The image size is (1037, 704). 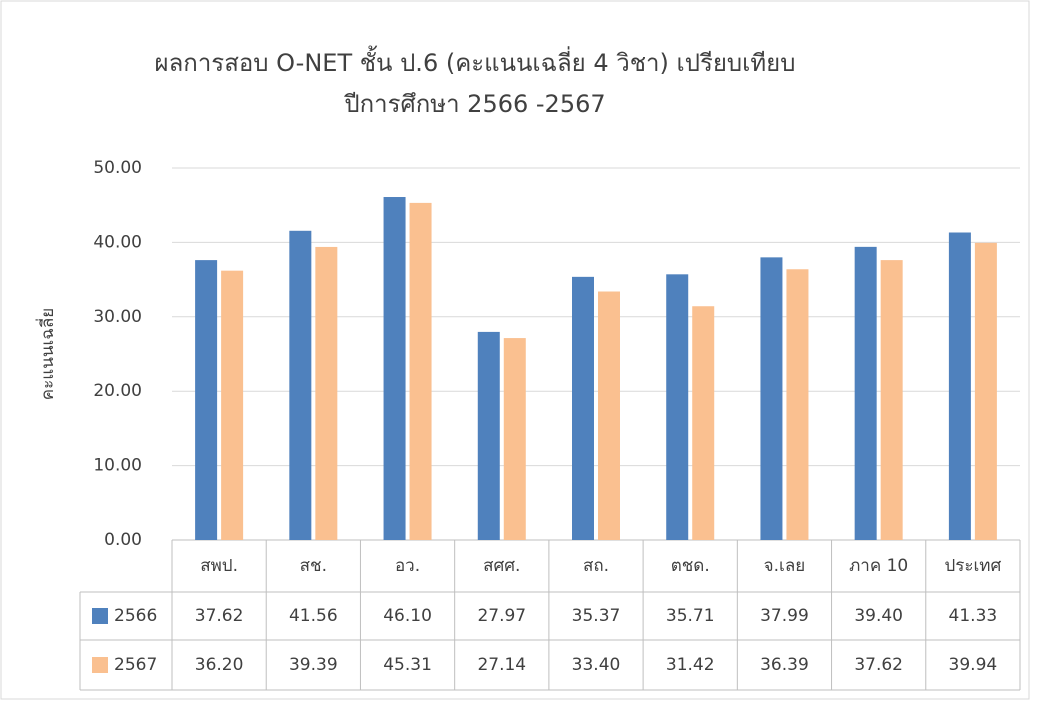 What do you see at coordinates (596, 566) in the screenshot?
I see `x-tick-label: สถ.` at bounding box center [596, 566].